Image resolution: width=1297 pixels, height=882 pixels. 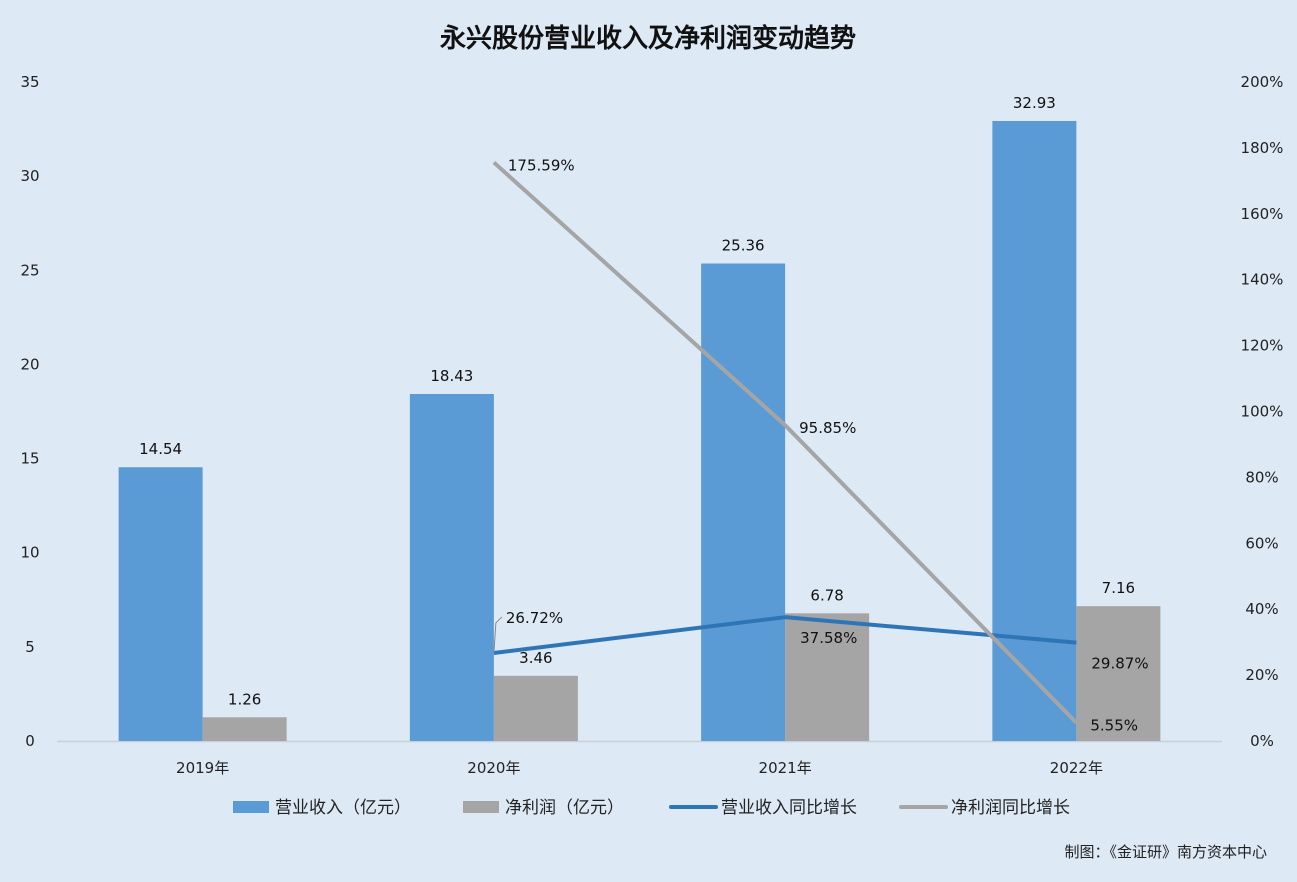 What do you see at coordinates (1261, 543) in the screenshot?
I see `right-tick-label: 60%` at bounding box center [1261, 543].